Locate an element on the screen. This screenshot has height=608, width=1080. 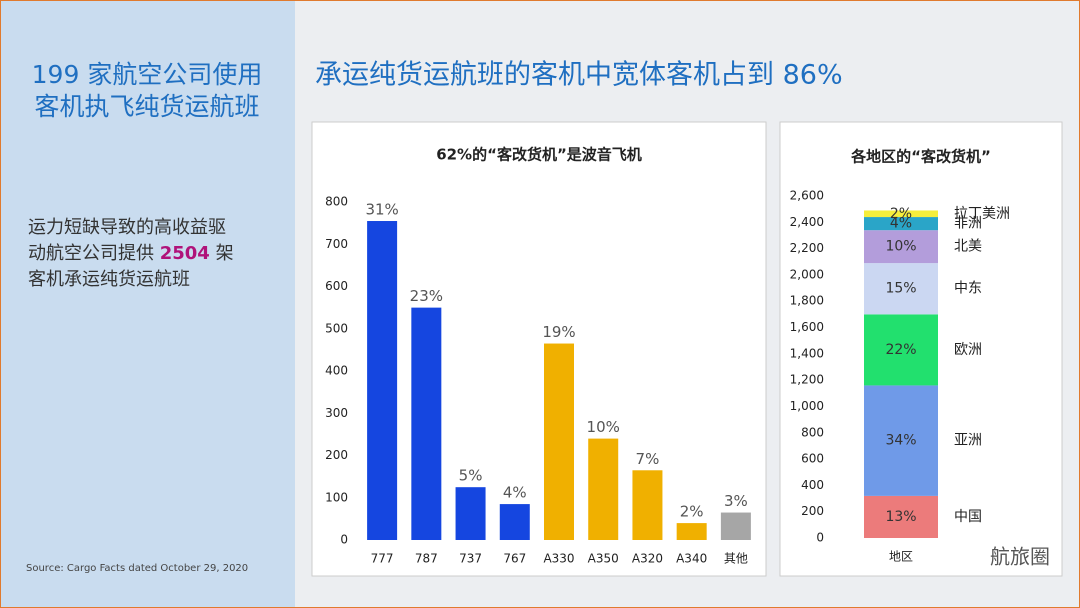
share-label: 15% is located at coordinates (900, 289).